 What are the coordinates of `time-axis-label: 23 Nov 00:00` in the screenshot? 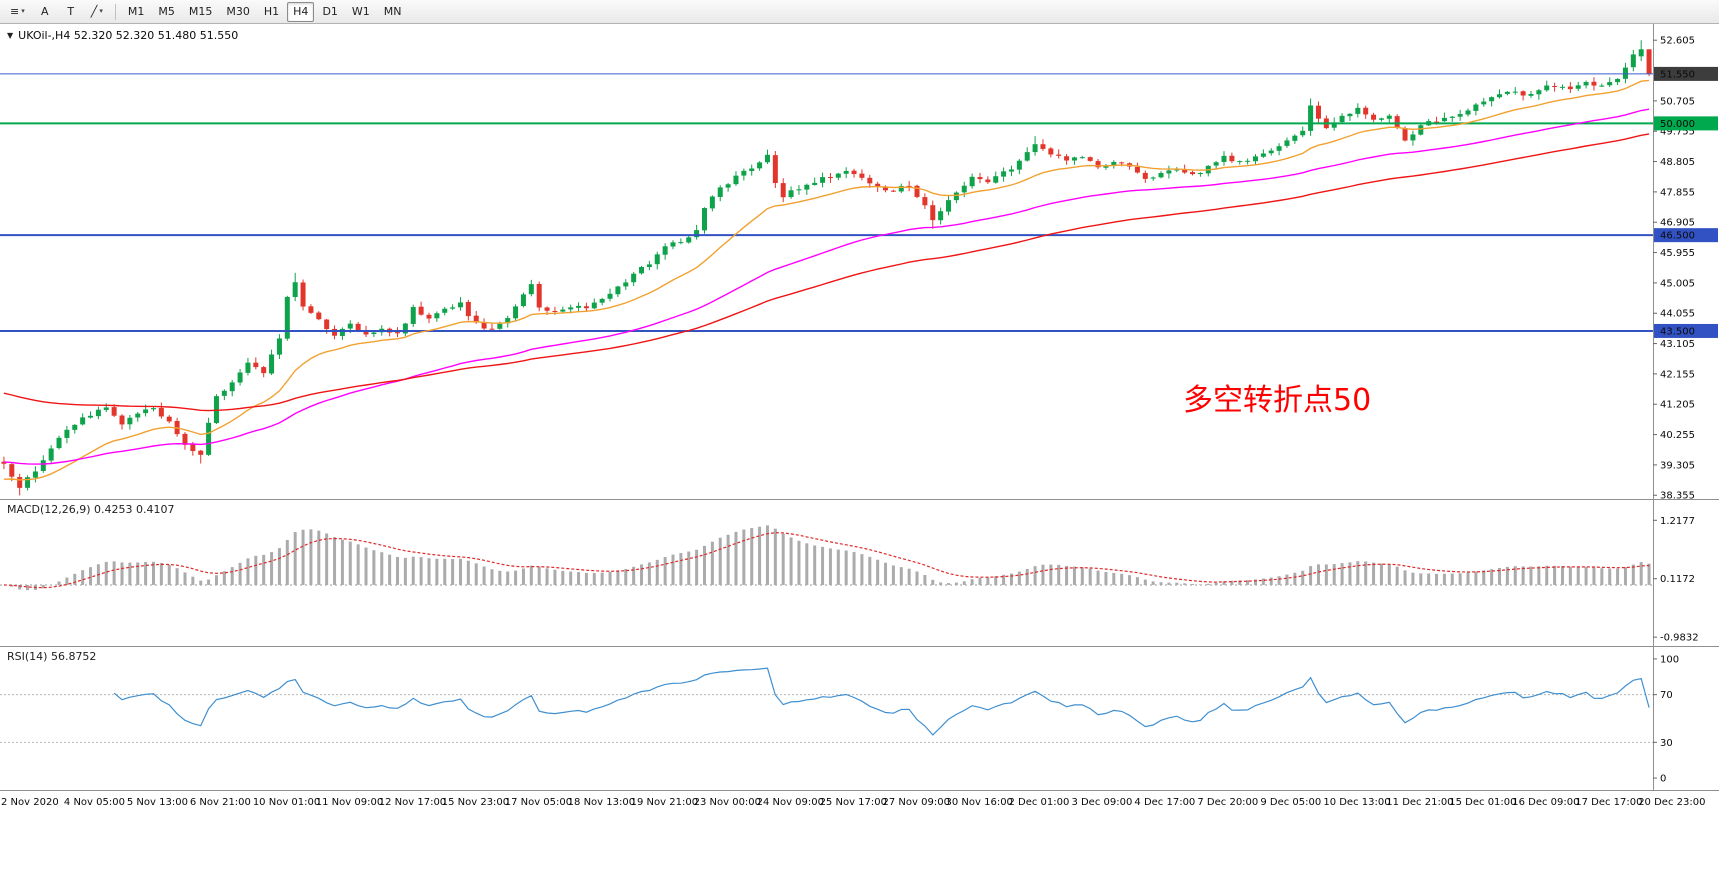 It's located at (727, 802).